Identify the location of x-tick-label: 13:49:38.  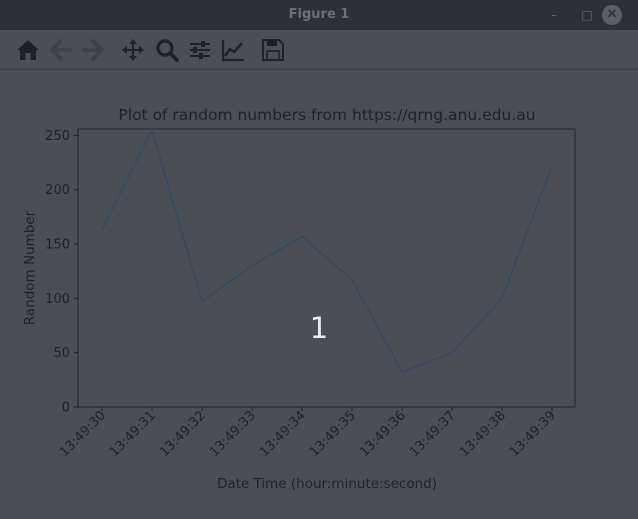
(483, 434).